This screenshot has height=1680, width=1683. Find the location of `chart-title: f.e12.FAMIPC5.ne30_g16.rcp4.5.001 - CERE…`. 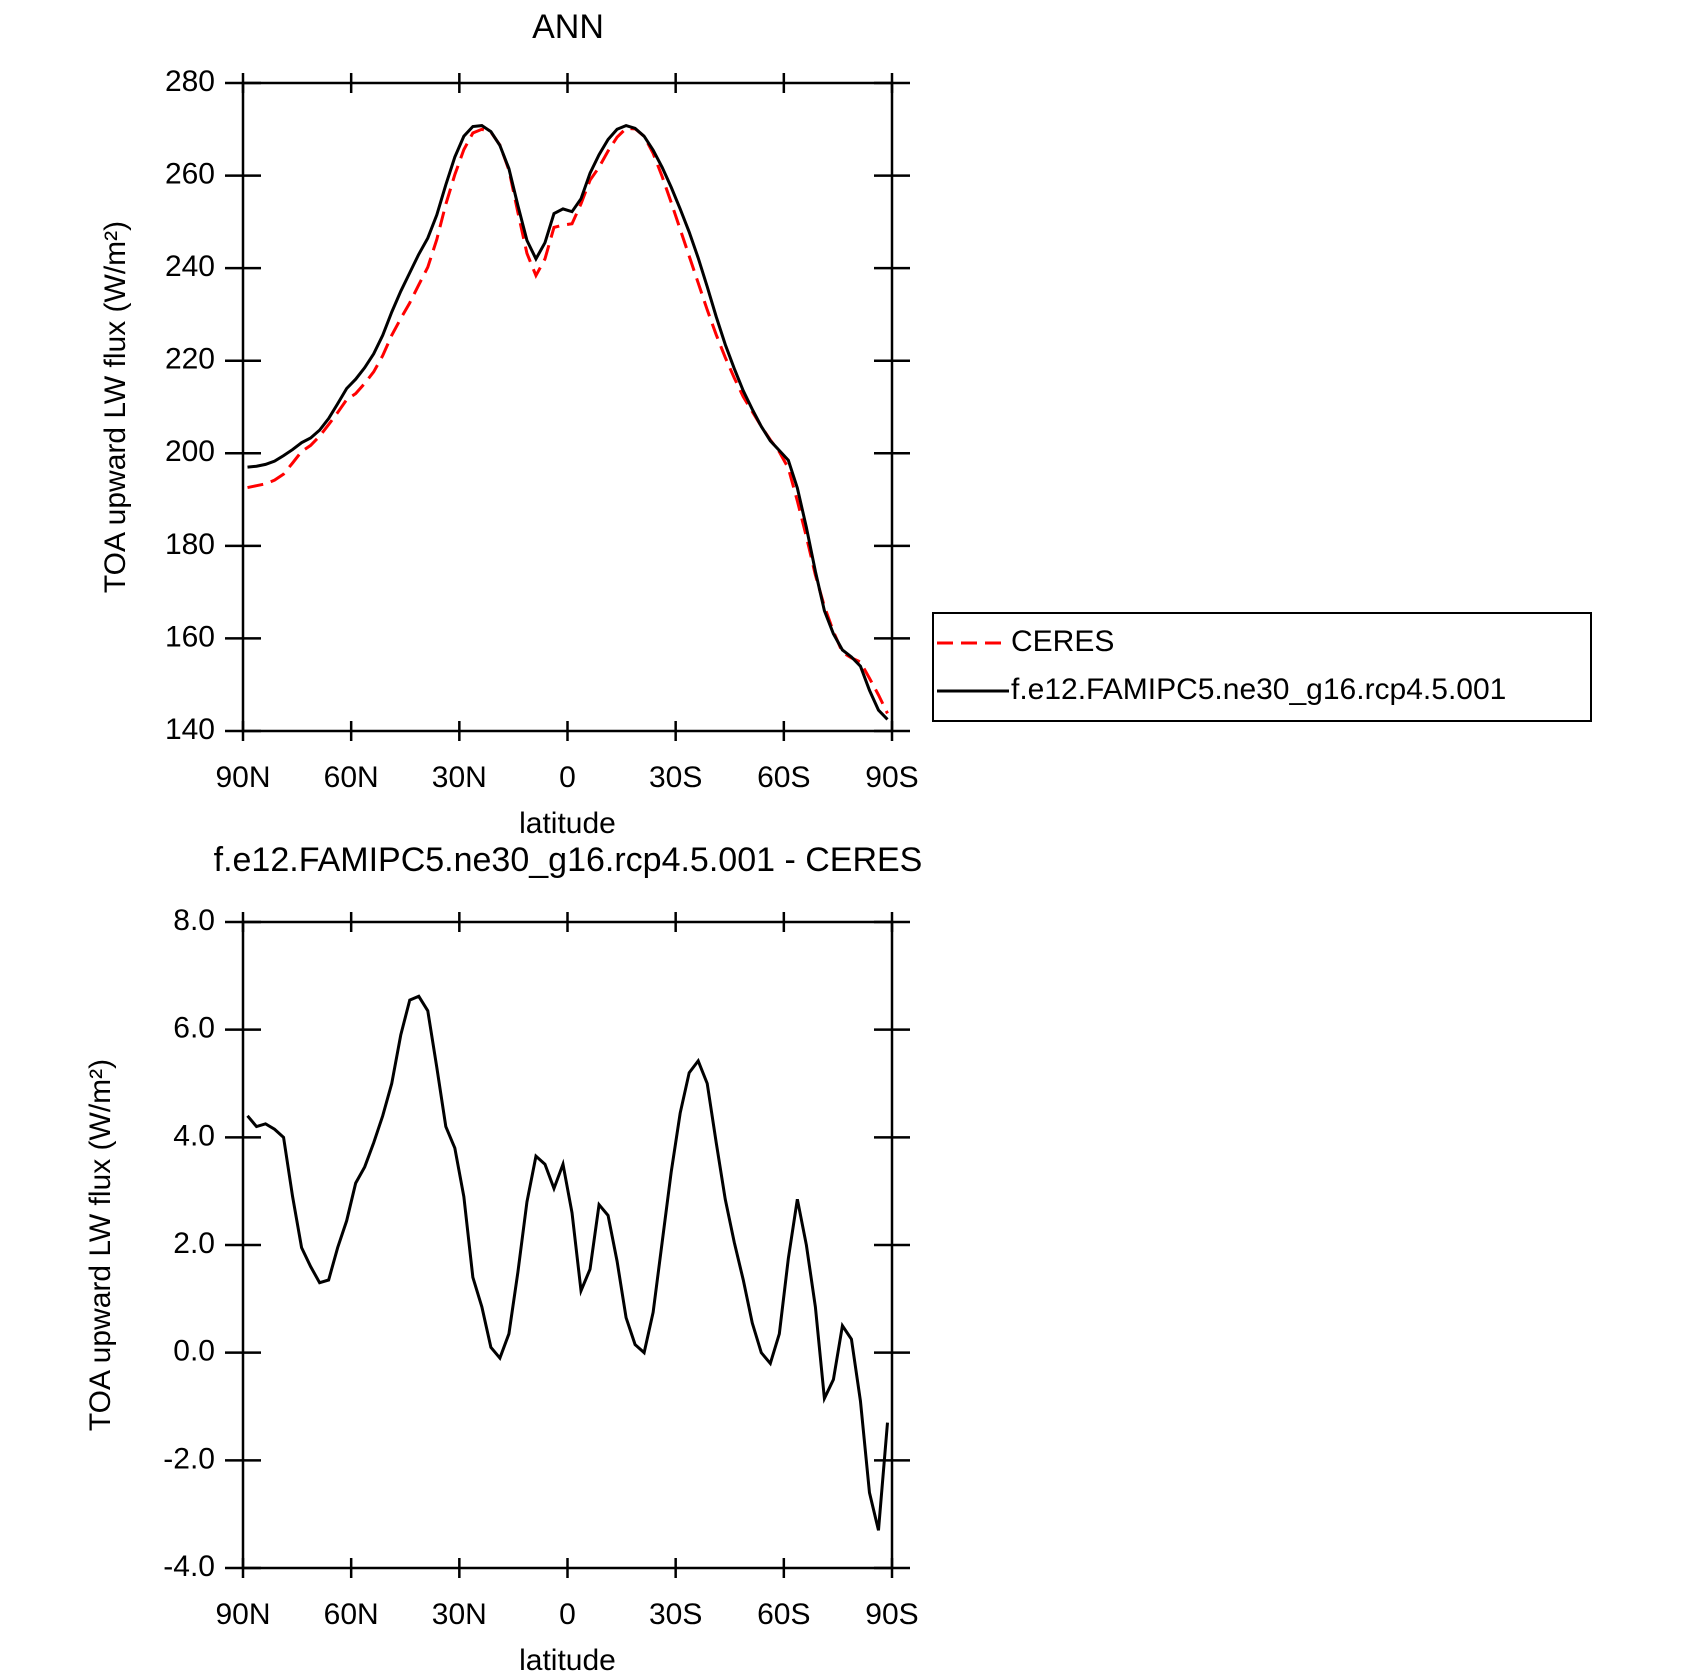

chart-title: f.e12.FAMIPC5.ne30_g16.rcp4.5.001 - CERE… is located at coordinates (568, 860).